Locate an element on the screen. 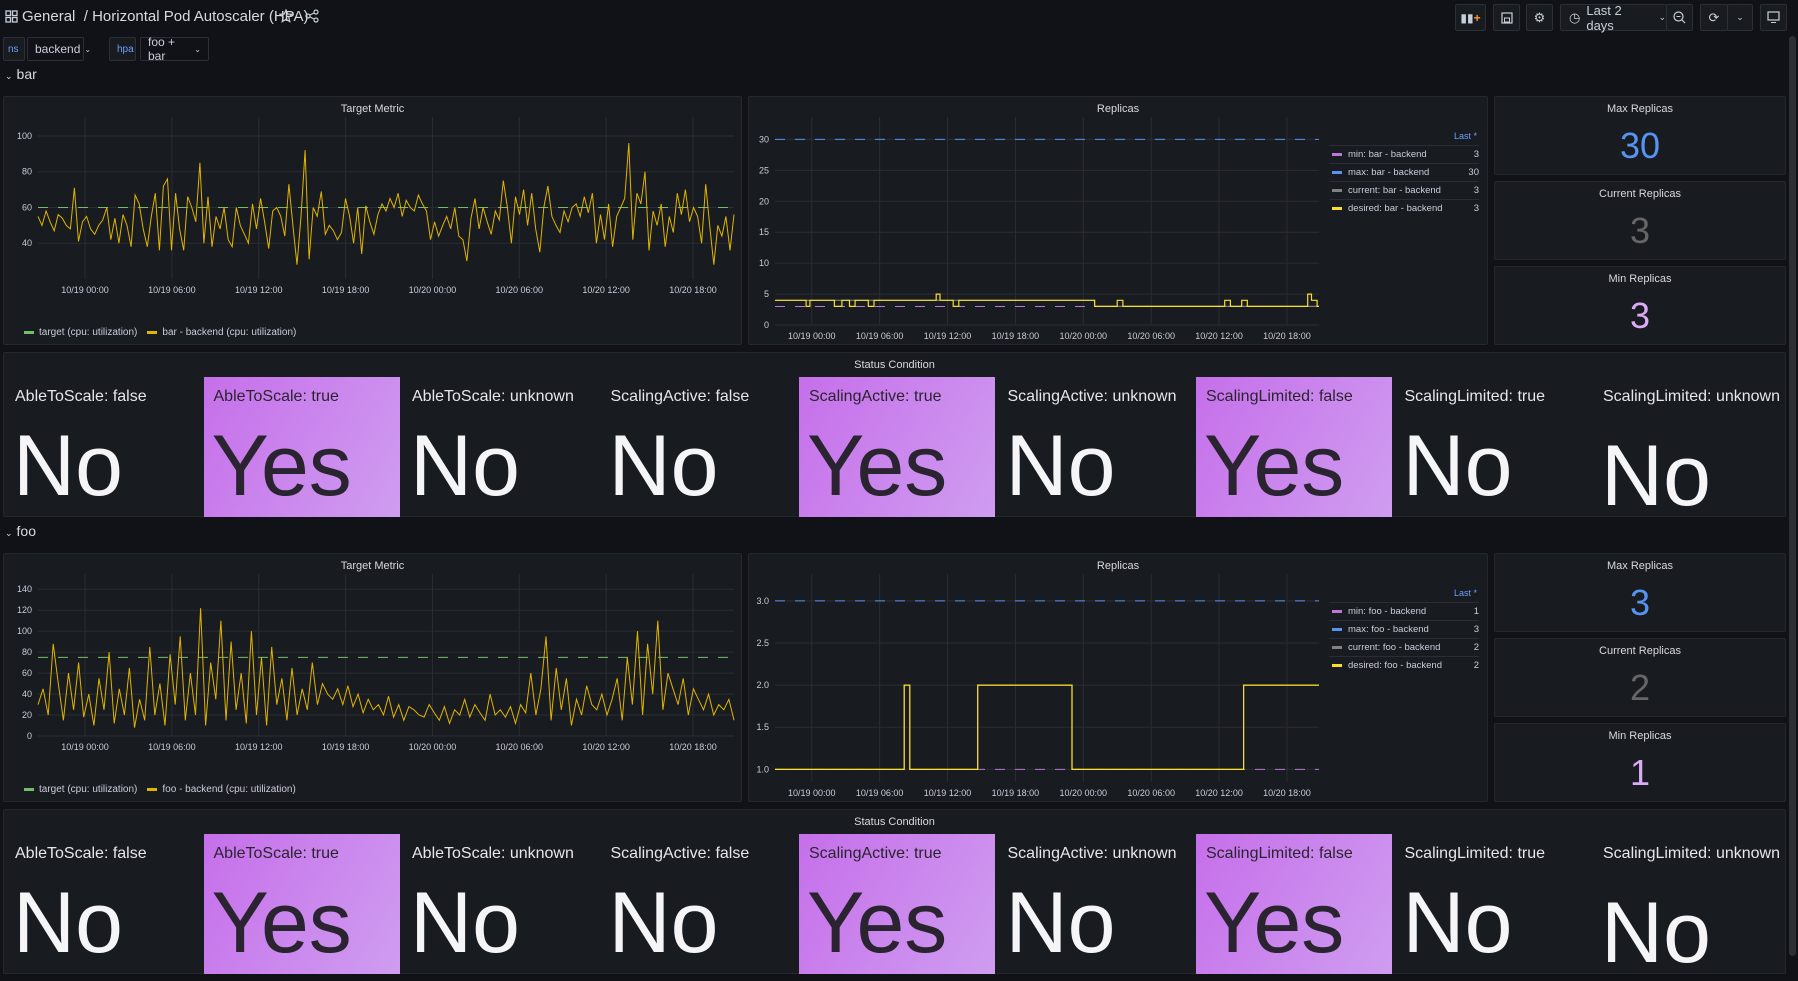 The image size is (1798, 981). status-cell: AbleToScale: false No is located at coordinates (103, 904).